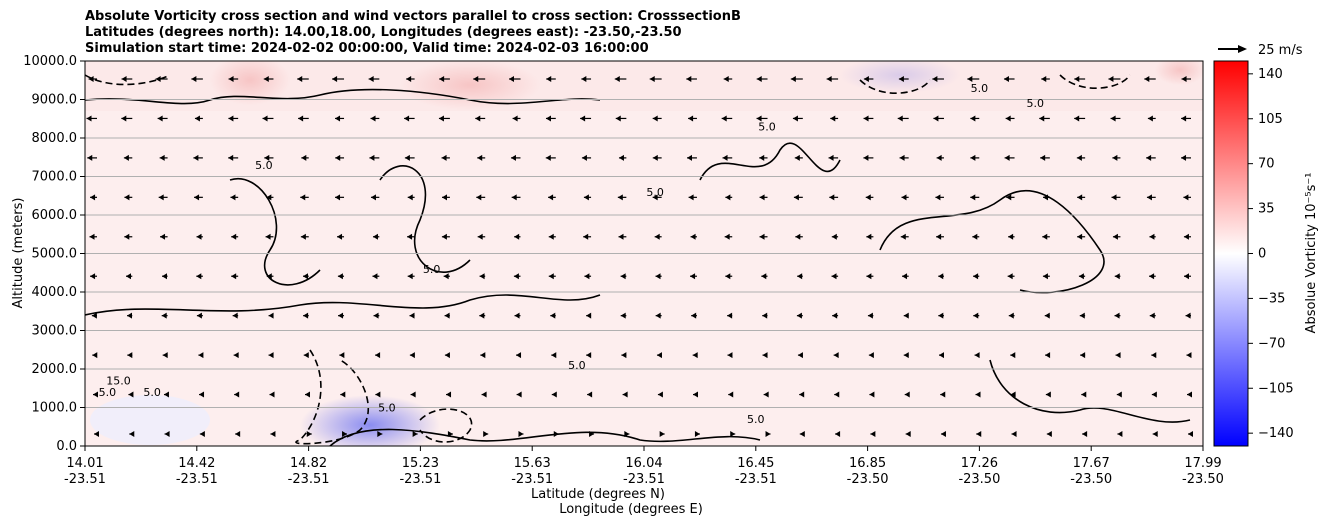  What do you see at coordinates (55, 408) in the screenshot?
I see `y-tick-label: 1000.0` at bounding box center [55, 408].